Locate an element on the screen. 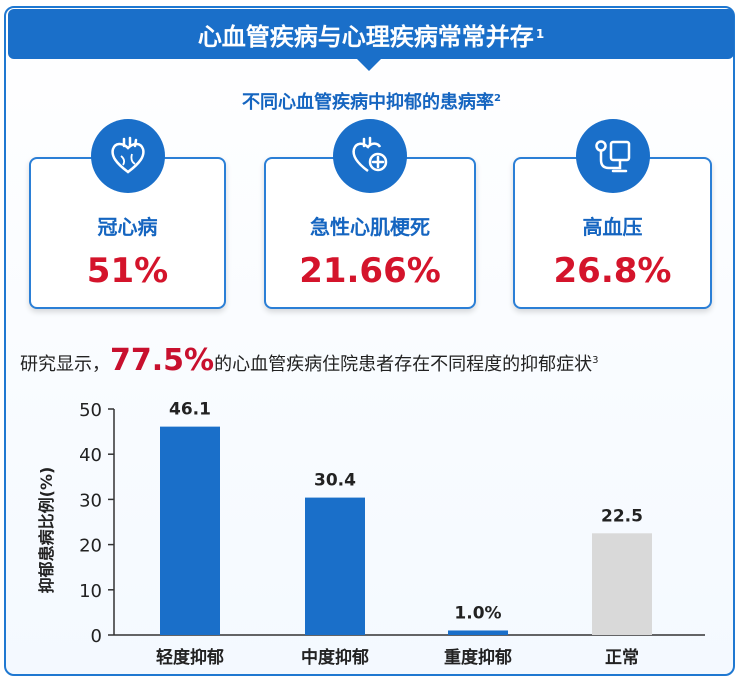  y-tick-label: 20 is located at coordinates (90, 546).